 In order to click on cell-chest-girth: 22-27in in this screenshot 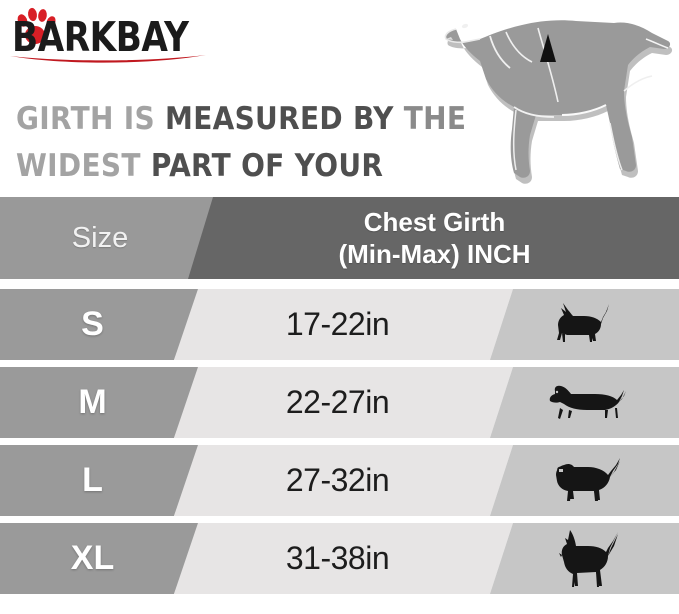, I will do `click(337, 402)`.